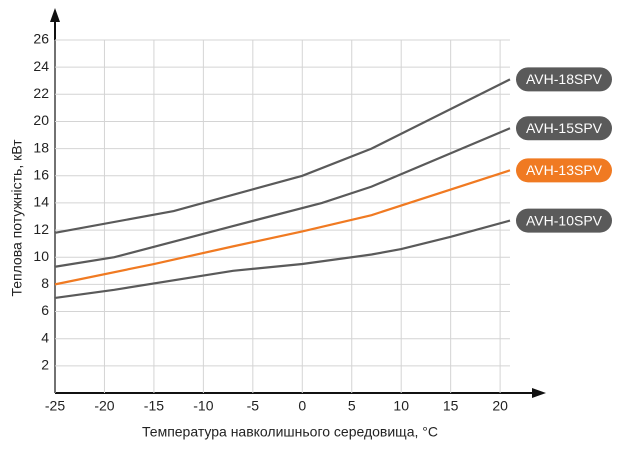  Describe the element at coordinates (500, 406) in the screenshot. I see `x-tick-label: 20` at that location.